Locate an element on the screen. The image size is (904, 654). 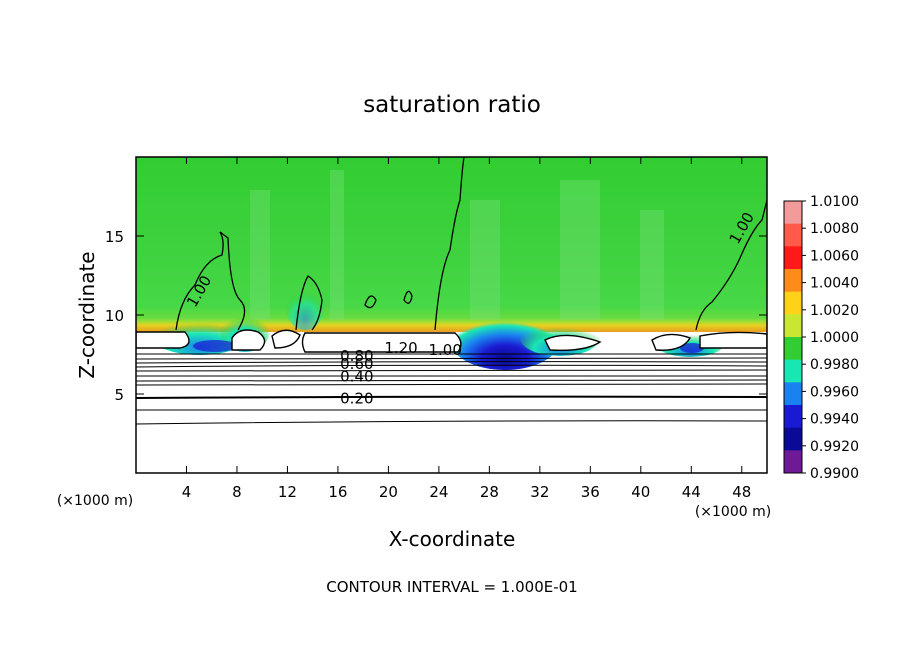
colorbar-label: 1.0000 is located at coordinates (834, 338).